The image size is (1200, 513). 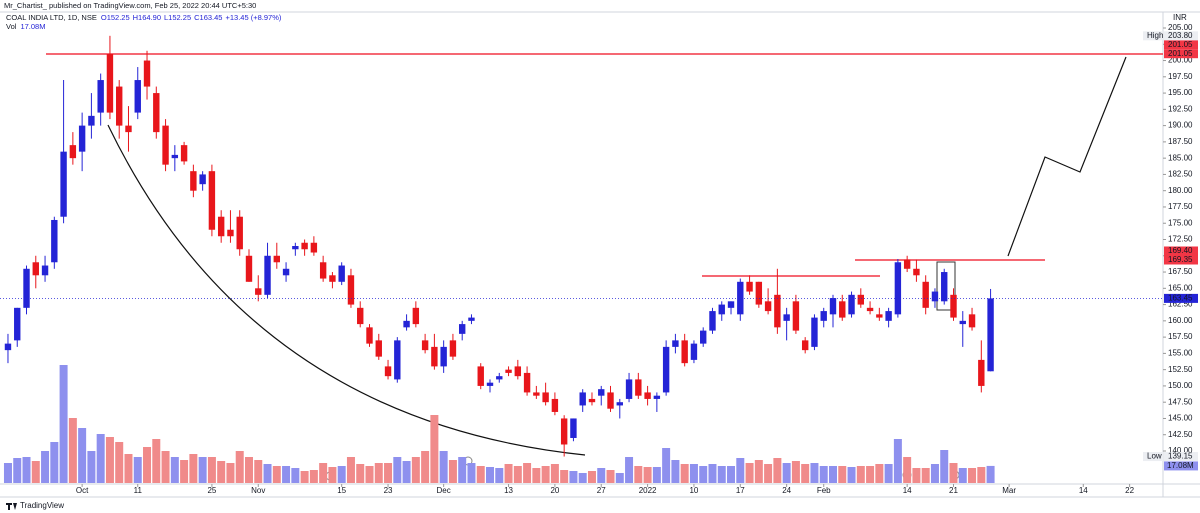 What do you see at coordinates (1180, 92) in the screenshot?
I see `y-tick-label: 195.00` at bounding box center [1180, 92].